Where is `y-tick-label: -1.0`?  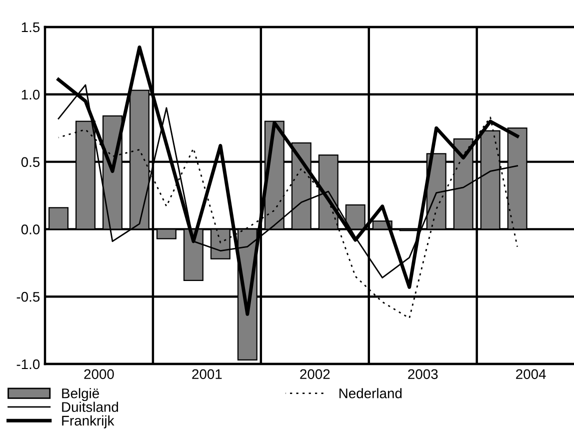 y-tick-label: -1.0 is located at coordinates (28, 364).